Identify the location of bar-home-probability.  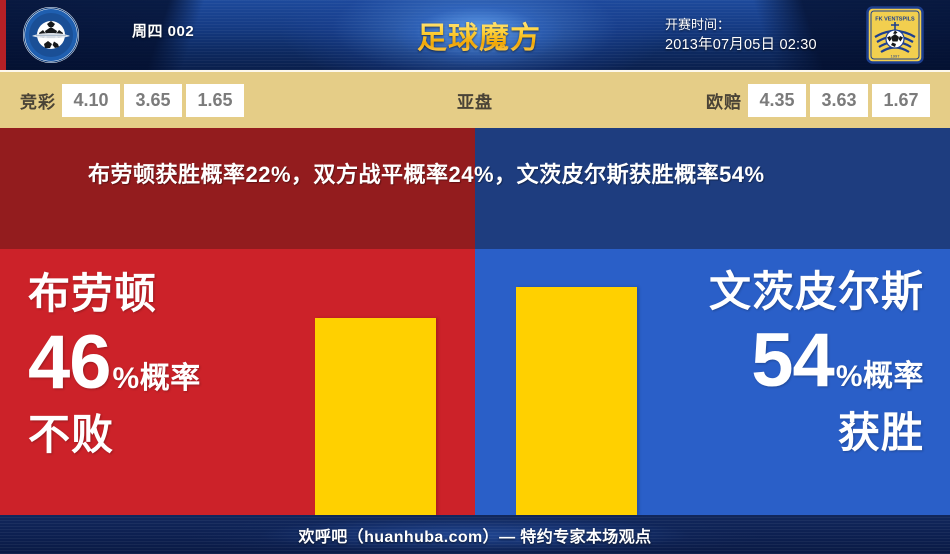
(375, 416).